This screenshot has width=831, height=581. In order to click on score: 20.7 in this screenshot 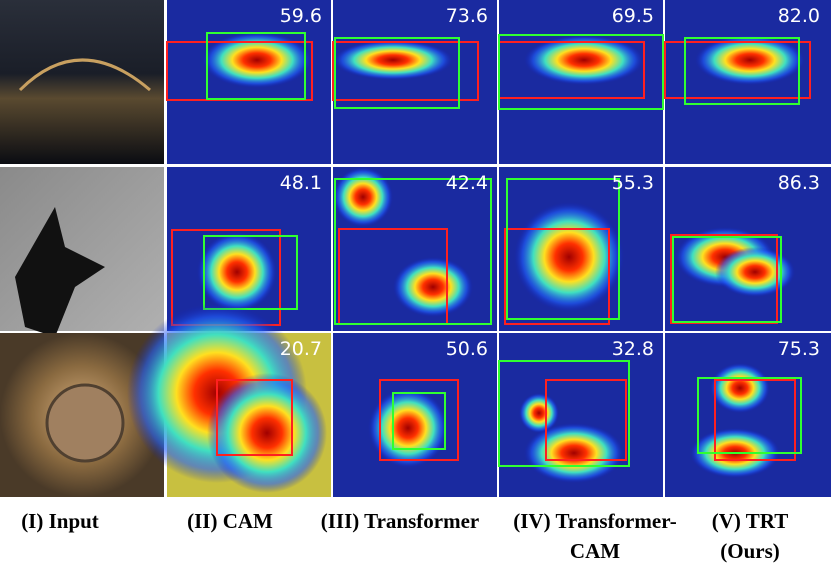, I will do `click(301, 349)`.